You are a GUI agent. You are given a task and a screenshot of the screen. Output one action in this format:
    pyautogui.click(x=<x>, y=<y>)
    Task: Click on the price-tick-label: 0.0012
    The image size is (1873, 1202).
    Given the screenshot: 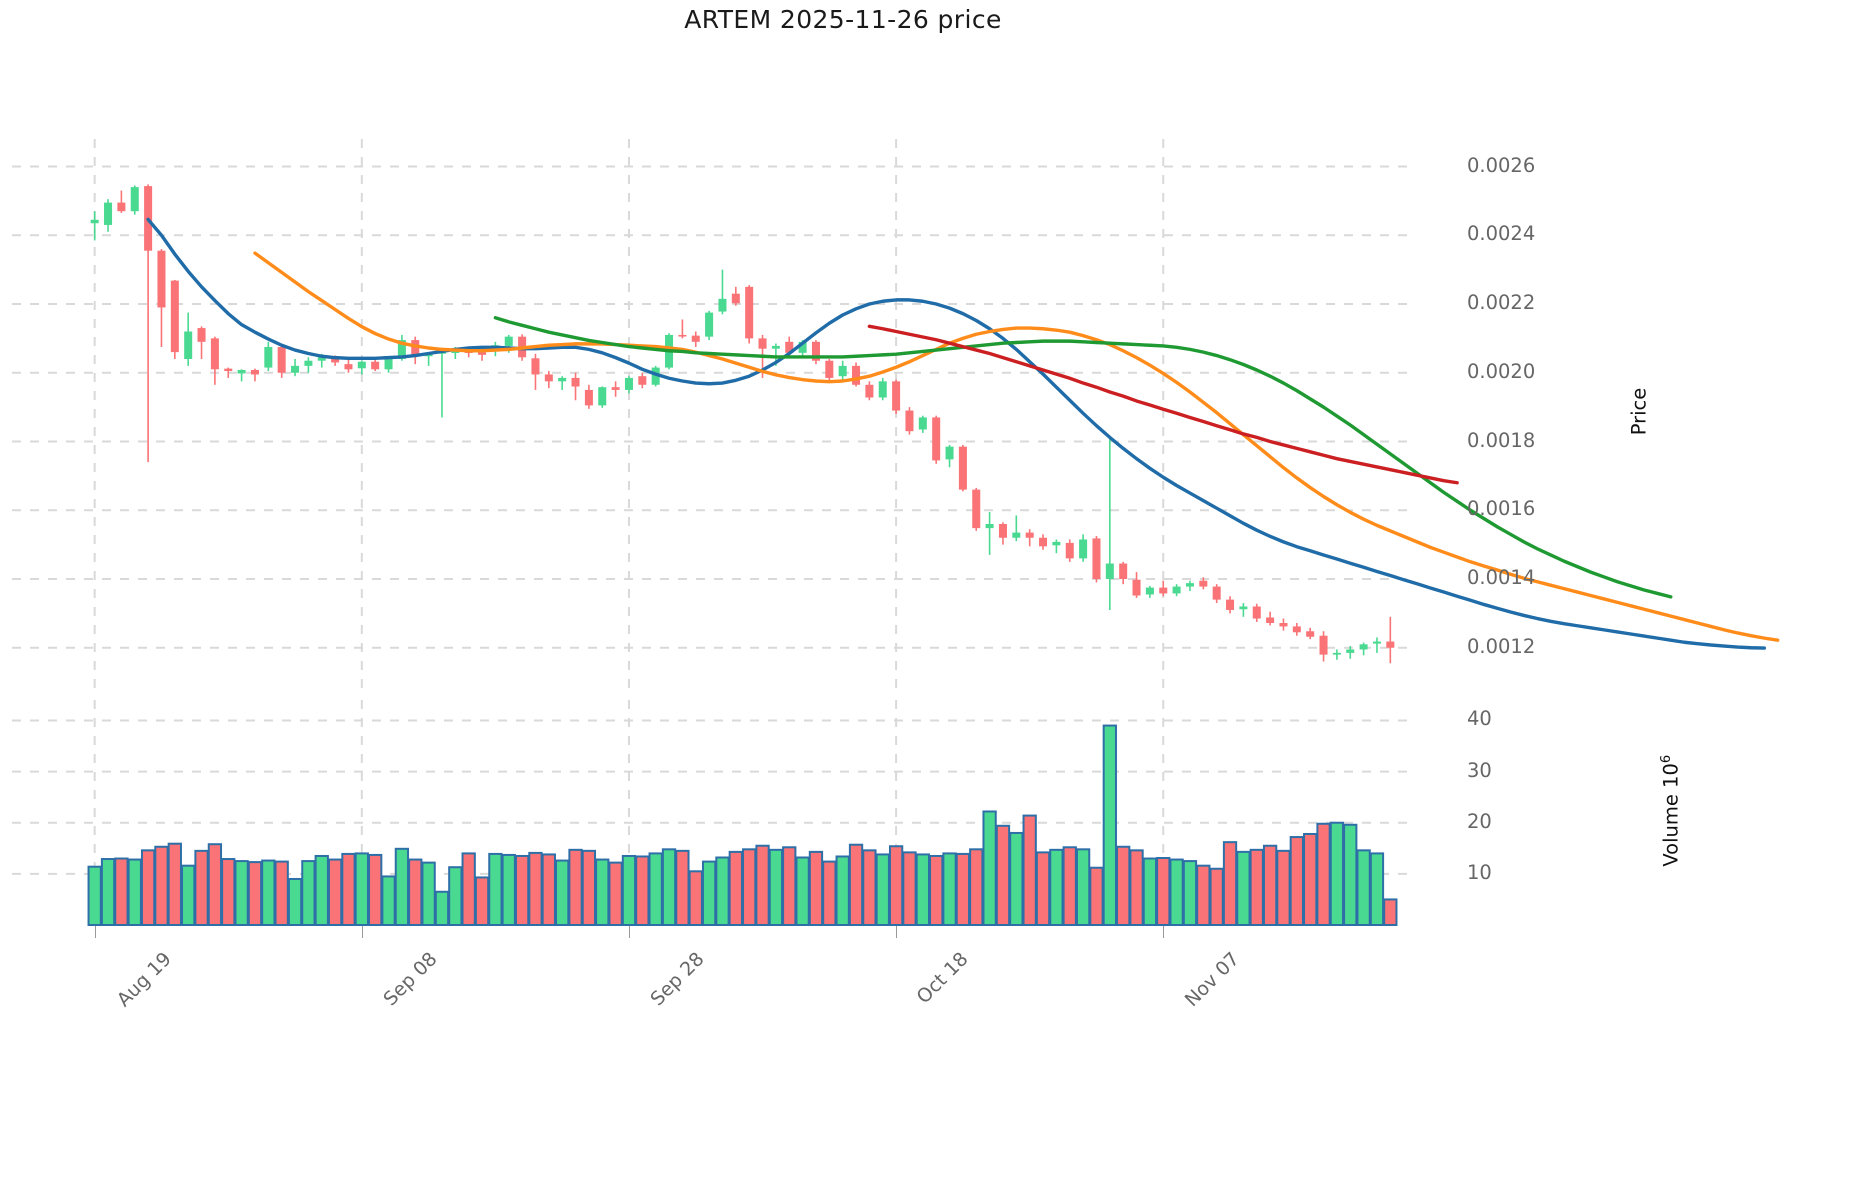 What is the action you would take?
    pyautogui.click(x=1501, y=646)
    